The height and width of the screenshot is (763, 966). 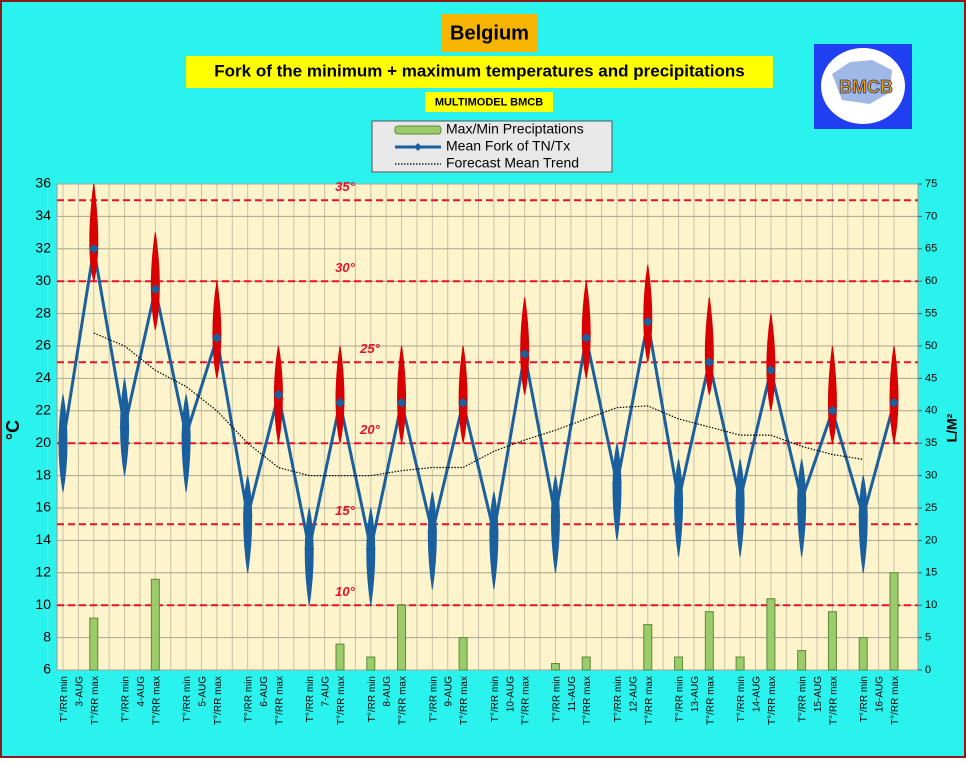 What do you see at coordinates (203, 691) in the screenshot?
I see `x-group-label: 5-AUG` at bounding box center [203, 691].